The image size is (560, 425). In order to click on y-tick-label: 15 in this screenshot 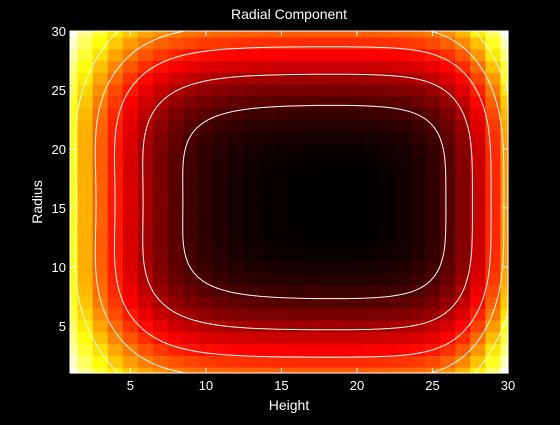, I will do `click(59, 208)`.